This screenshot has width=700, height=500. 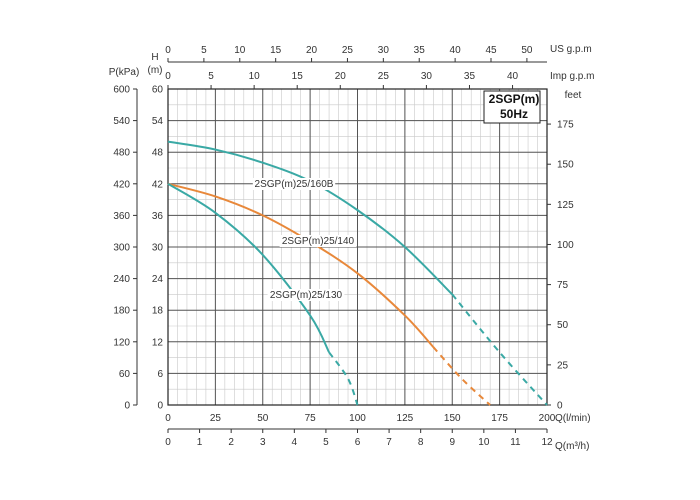 What do you see at coordinates (565, 125) in the screenshot?
I see `y-feet-tick-label: 175` at bounding box center [565, 125].